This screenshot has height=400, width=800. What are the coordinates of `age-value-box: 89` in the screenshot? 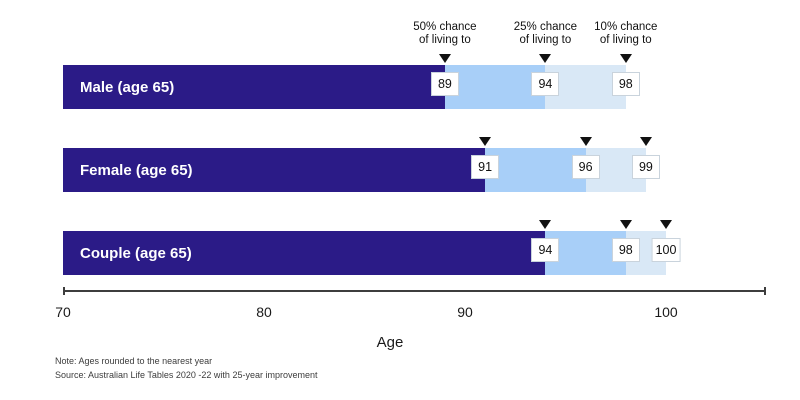 It's located at (444, 84).